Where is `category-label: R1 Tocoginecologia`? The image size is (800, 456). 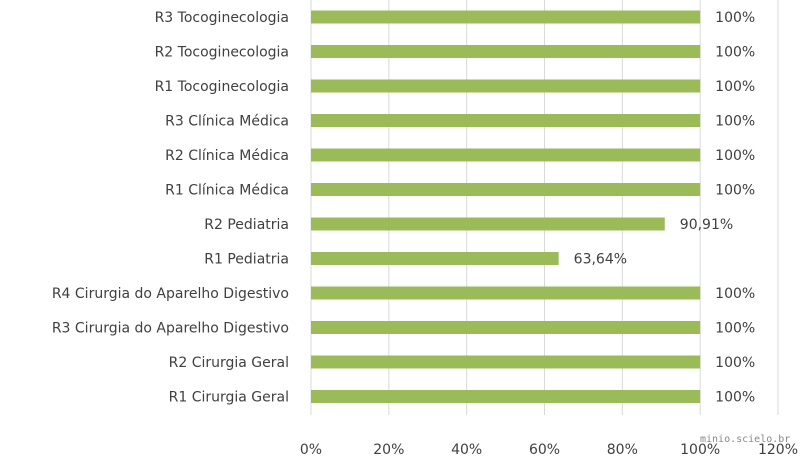
category-label: R1 Tocoginecologia is located at coordinates (222, 87).